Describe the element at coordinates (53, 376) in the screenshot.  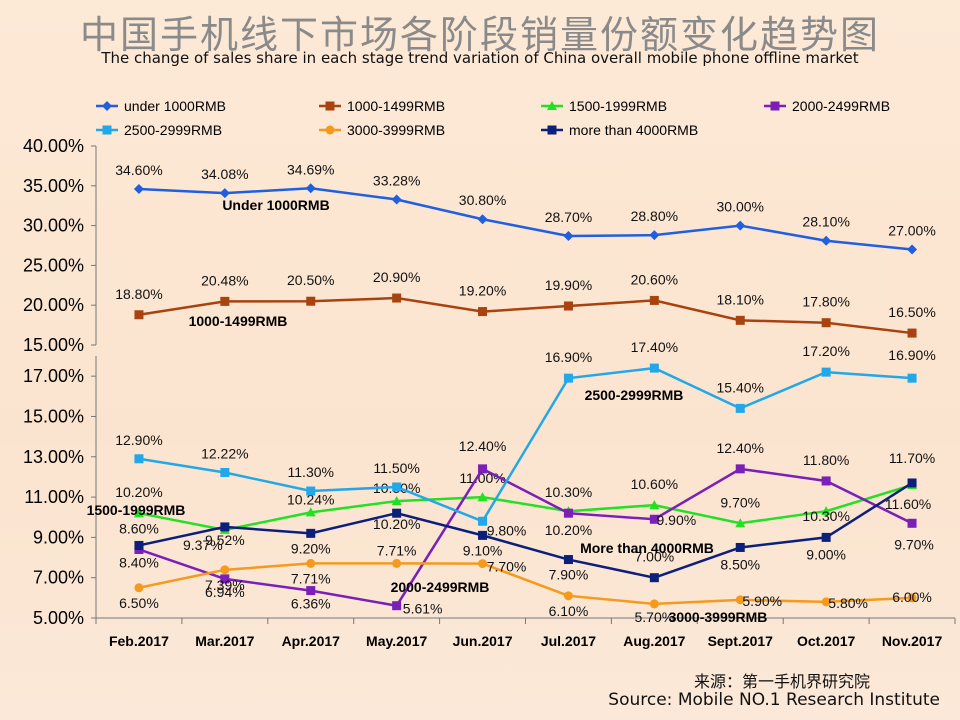
I see `bottom-y-tick-label: 17.00%` at that location.